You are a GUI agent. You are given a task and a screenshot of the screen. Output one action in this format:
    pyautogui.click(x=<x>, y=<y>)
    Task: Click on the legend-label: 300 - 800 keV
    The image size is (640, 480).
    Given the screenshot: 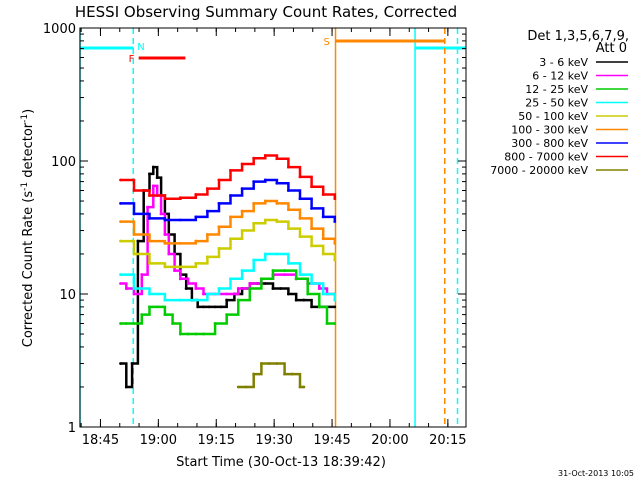 What is the action you would take?
    pyautogui.click(x=549, y=143)
    